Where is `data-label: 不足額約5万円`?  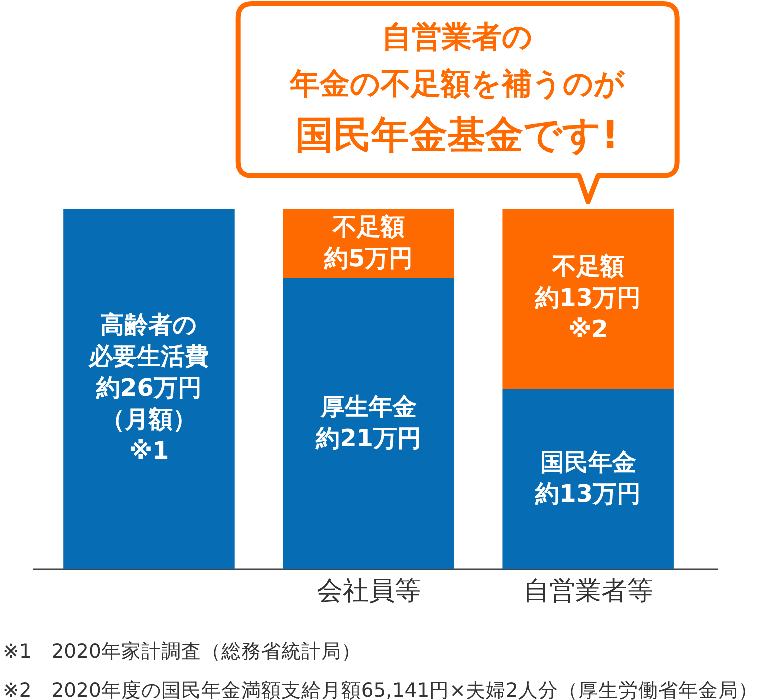 data-label: 不足額約5万円 is located at coordinates (368, 242).